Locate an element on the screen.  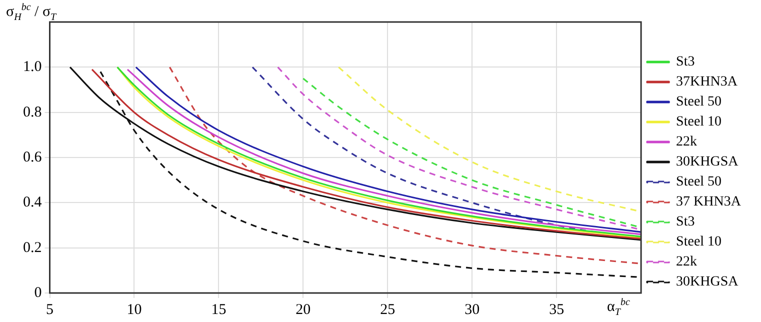
x-tick-label: 25 is located at coordinates (388, 310).